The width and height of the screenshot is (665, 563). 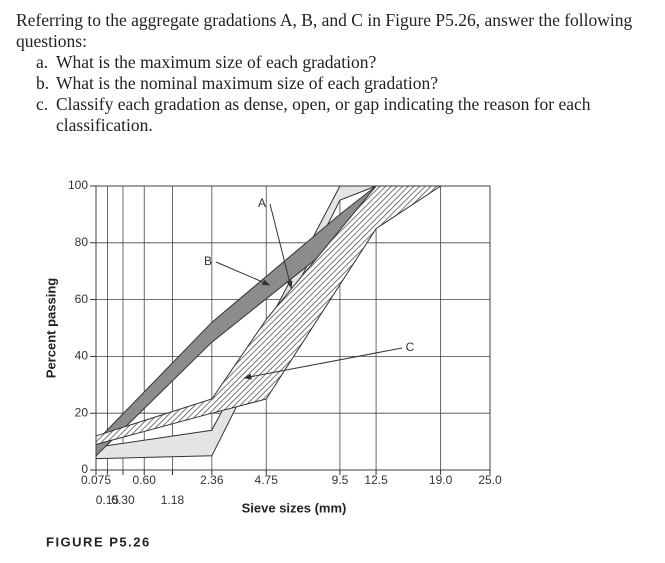 What do you see at coordinates (145, 480) in the screenshot?
I see `x-tick-label: 0.60` at bounding box center [145, 480].